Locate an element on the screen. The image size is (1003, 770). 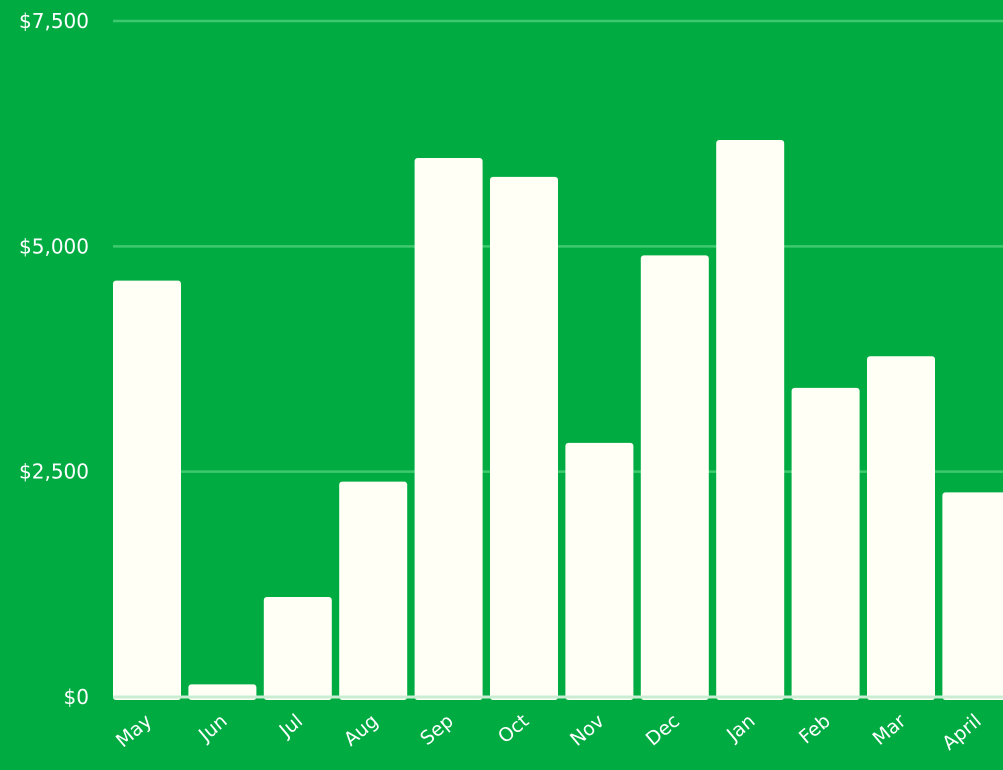
x-tick-label: Jan is located at coordinates (740, 728).